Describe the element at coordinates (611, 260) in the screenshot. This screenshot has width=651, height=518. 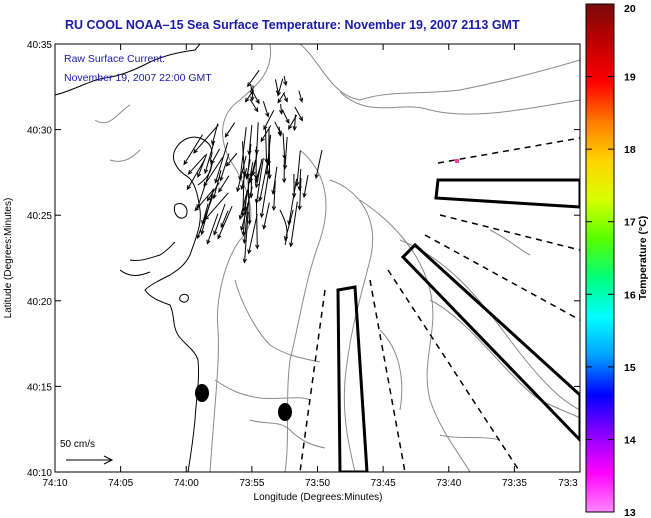
I see `colorbar-ticks: 20 19 18 17 16 15 14 13` at that location.